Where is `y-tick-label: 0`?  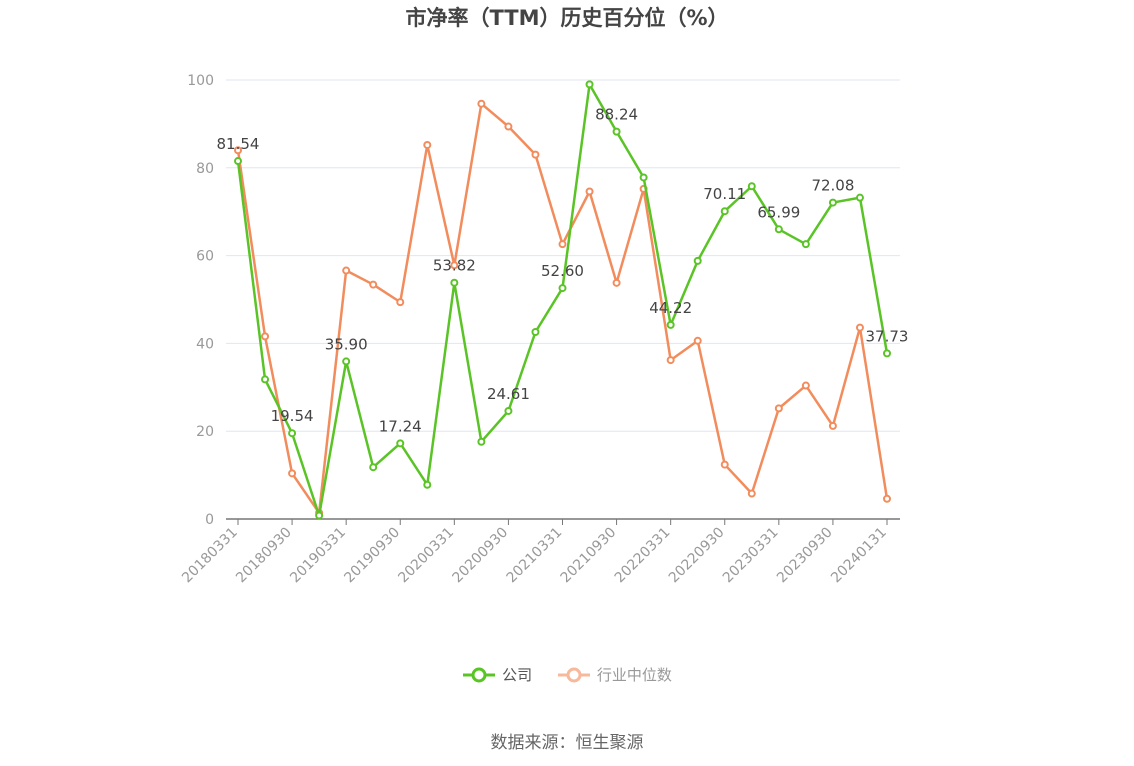
y-tick-label: 0 is located at coordinates (209, 520).